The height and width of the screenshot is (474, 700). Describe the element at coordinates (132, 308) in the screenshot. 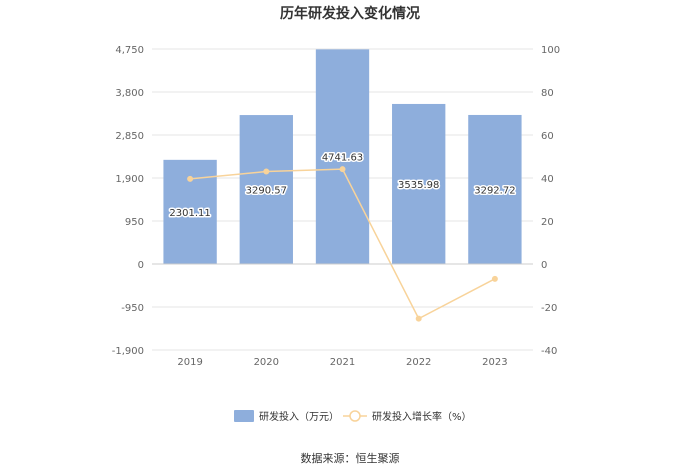

I see `y-left-tick-label: -950` at that location.